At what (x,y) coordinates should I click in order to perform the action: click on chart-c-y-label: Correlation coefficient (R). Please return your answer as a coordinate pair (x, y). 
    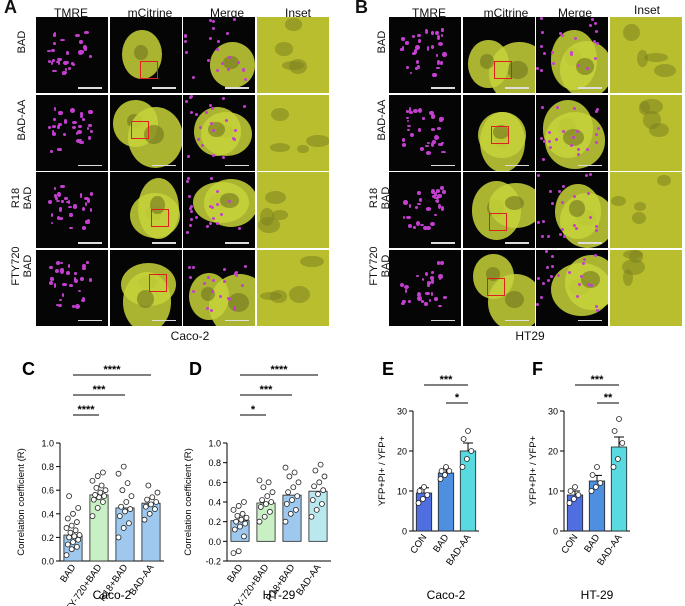
    Looking at the image, I should click on (21, 502).